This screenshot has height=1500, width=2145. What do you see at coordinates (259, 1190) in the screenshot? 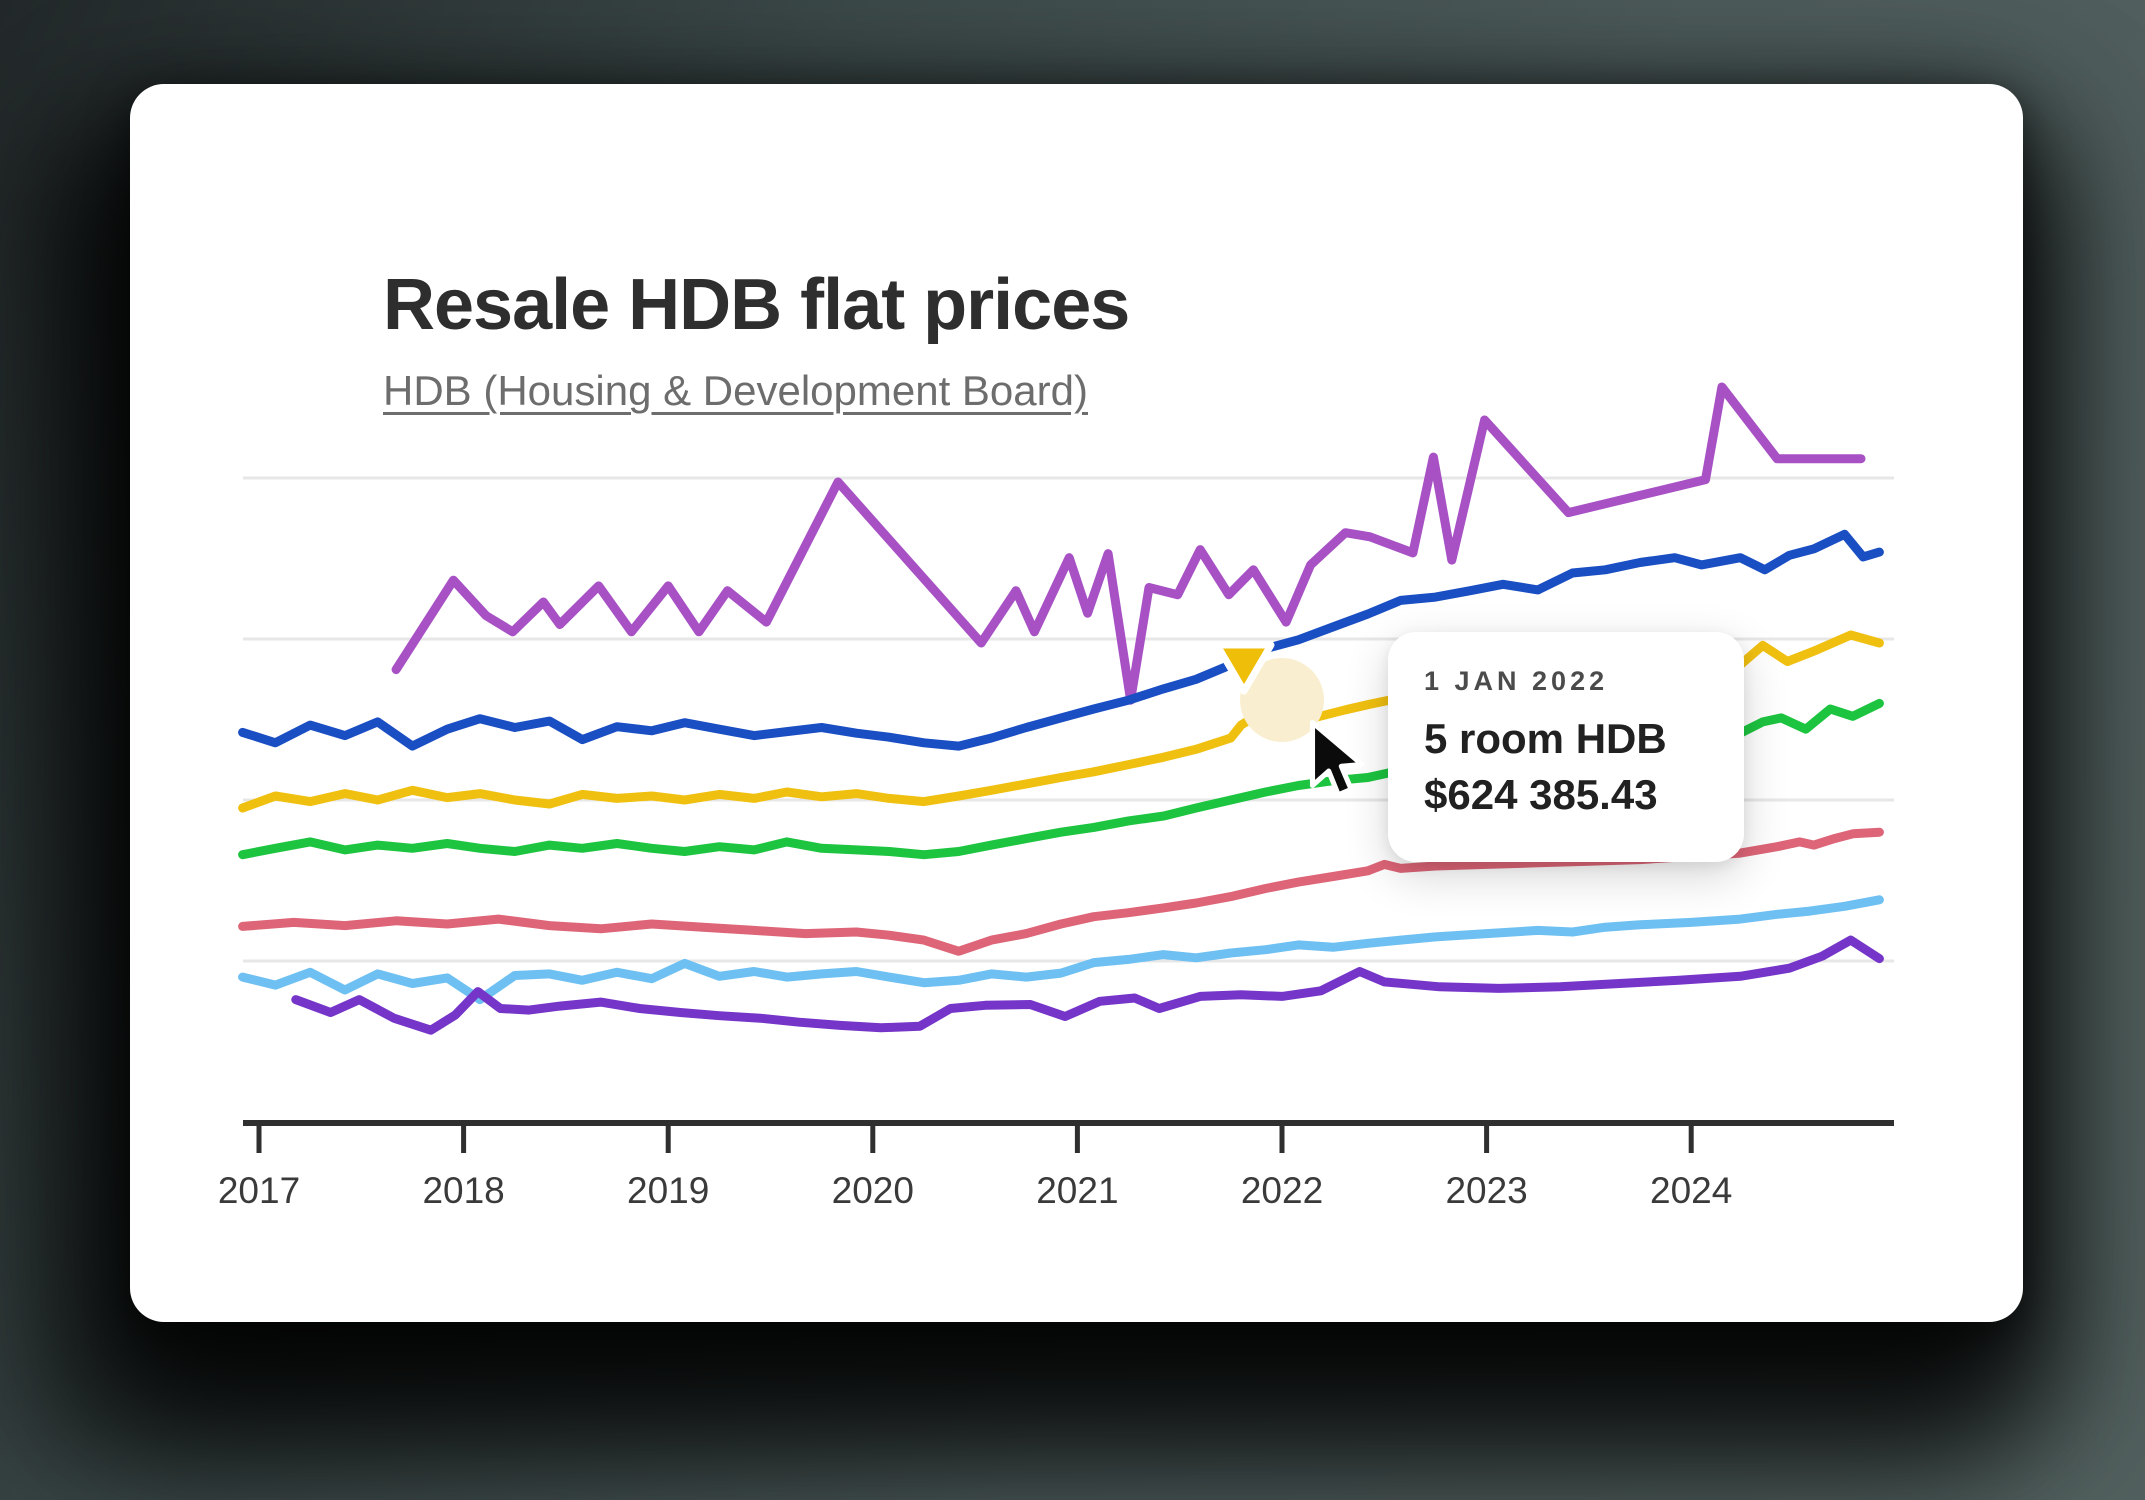
I see `x-axis-tick-label: 2017` at bounding box center [259, 1190].